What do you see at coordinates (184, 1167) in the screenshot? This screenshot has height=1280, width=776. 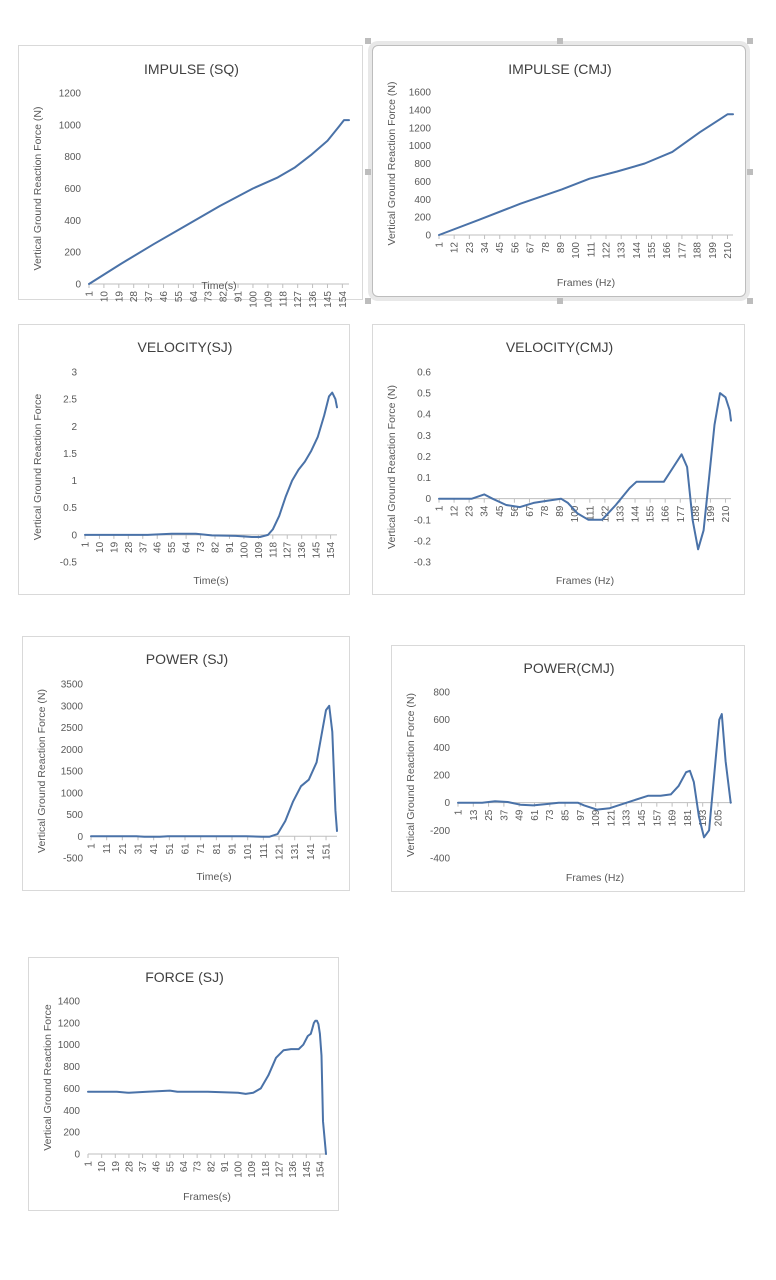 I see `x-tick-label: 64` at bounding box center [184, 1167].